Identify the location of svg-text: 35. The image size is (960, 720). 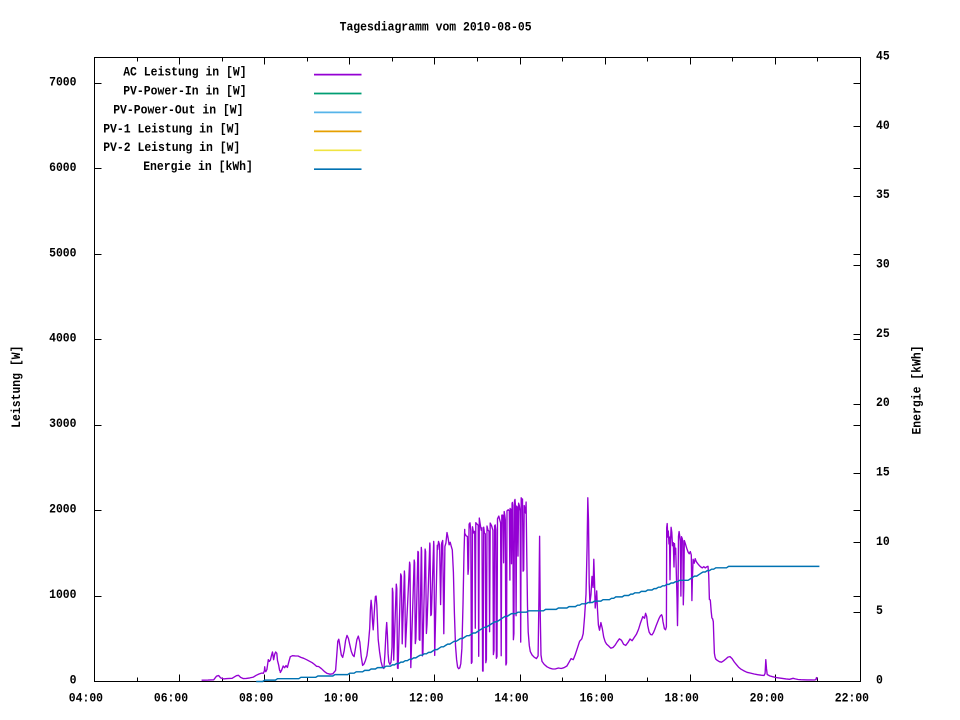
(883, 195).